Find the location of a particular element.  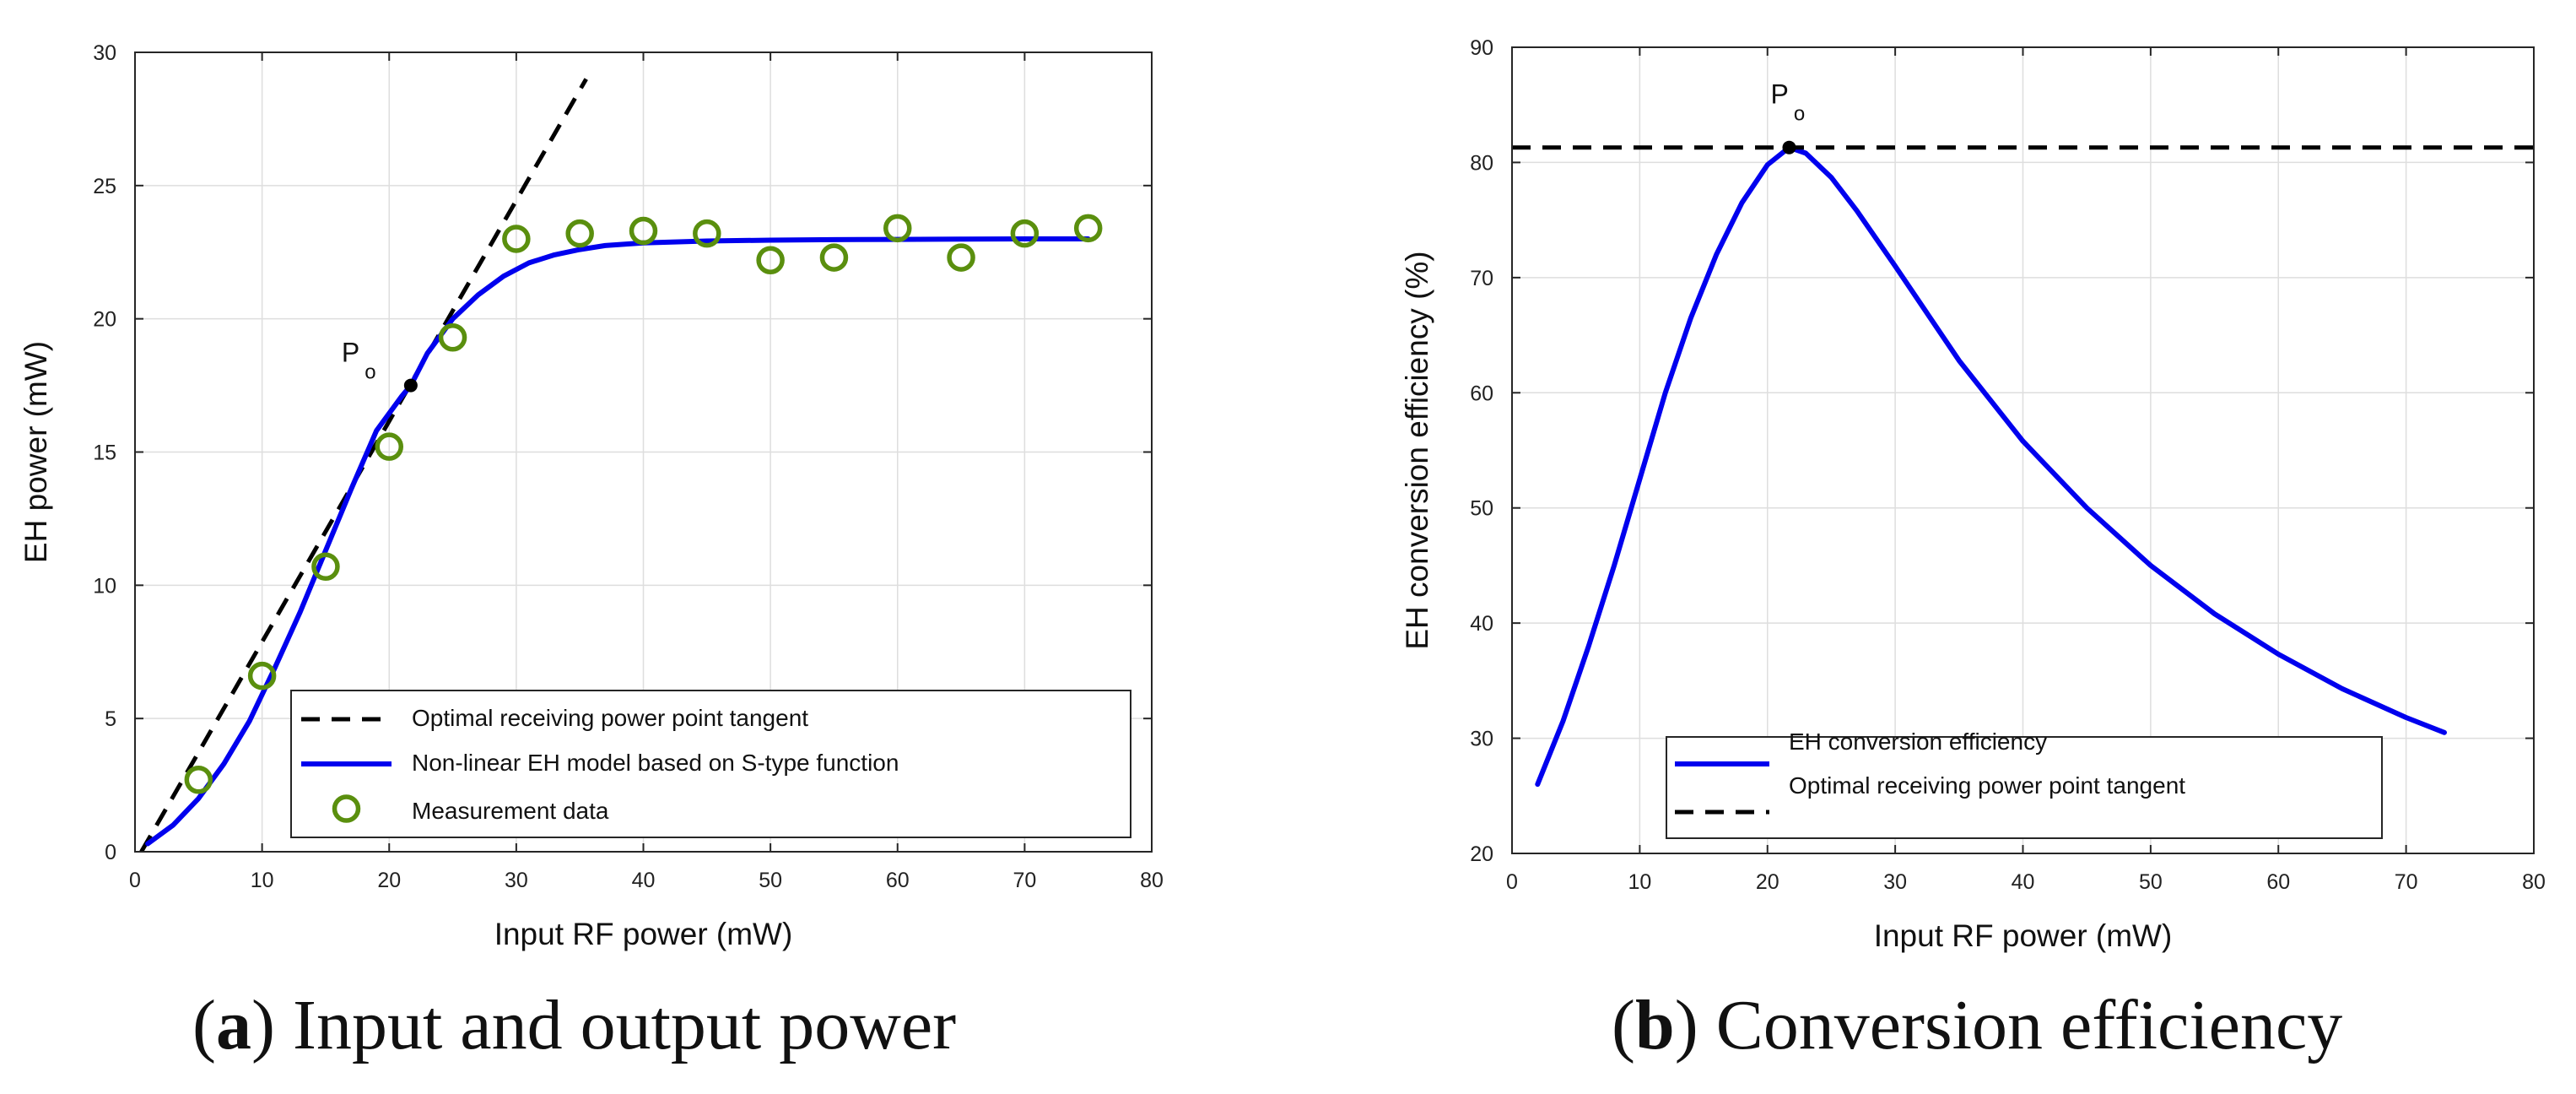

y-tick-label: 40 is located at coordinates (1481, 624).